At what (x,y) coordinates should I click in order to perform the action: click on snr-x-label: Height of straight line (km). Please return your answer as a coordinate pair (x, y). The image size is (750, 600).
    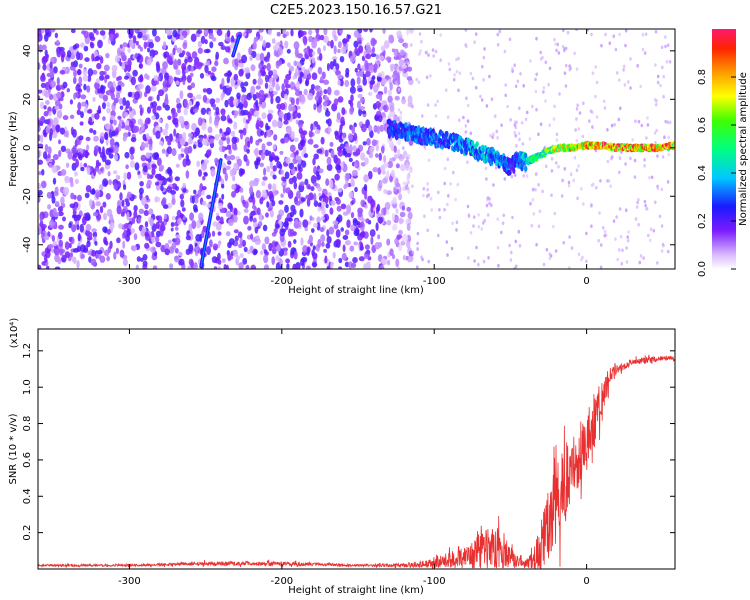
    Looking at the image, I should click on (356, 590).